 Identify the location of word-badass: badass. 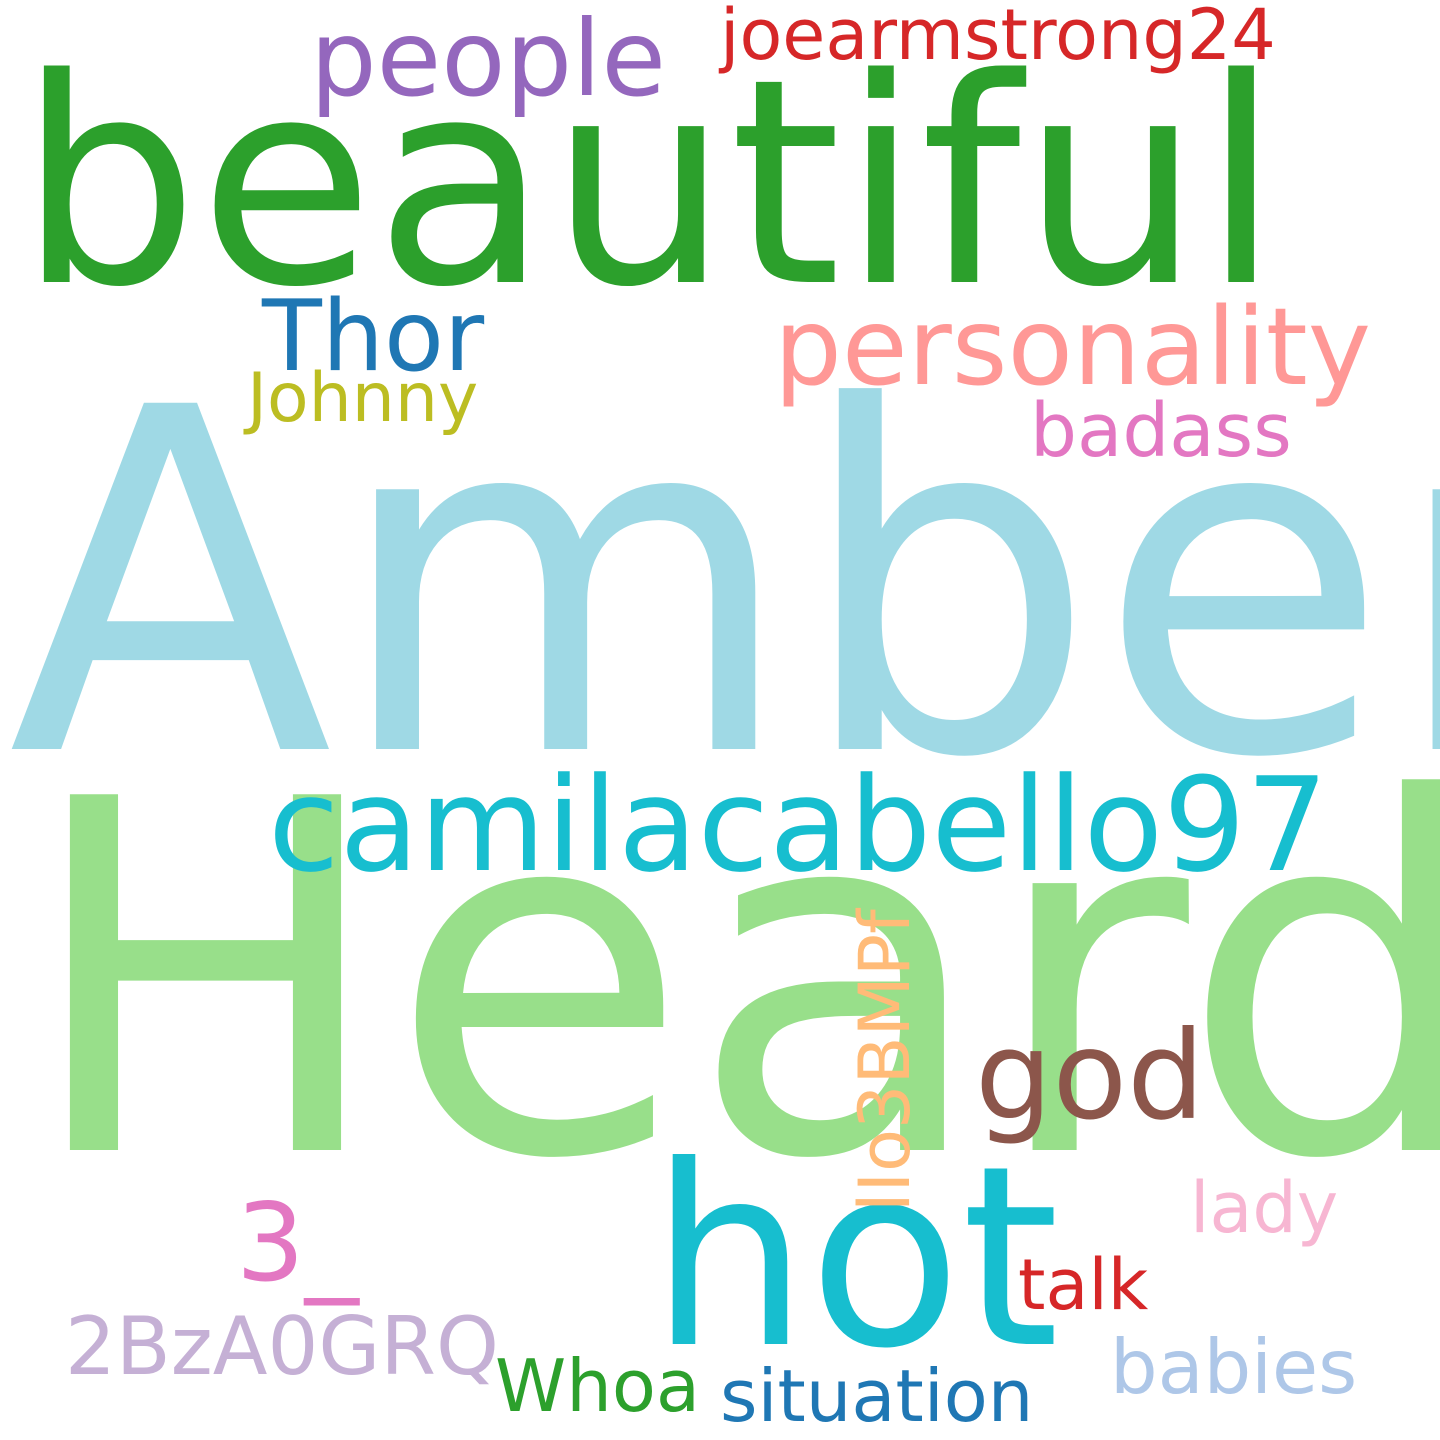
(1161, 431).